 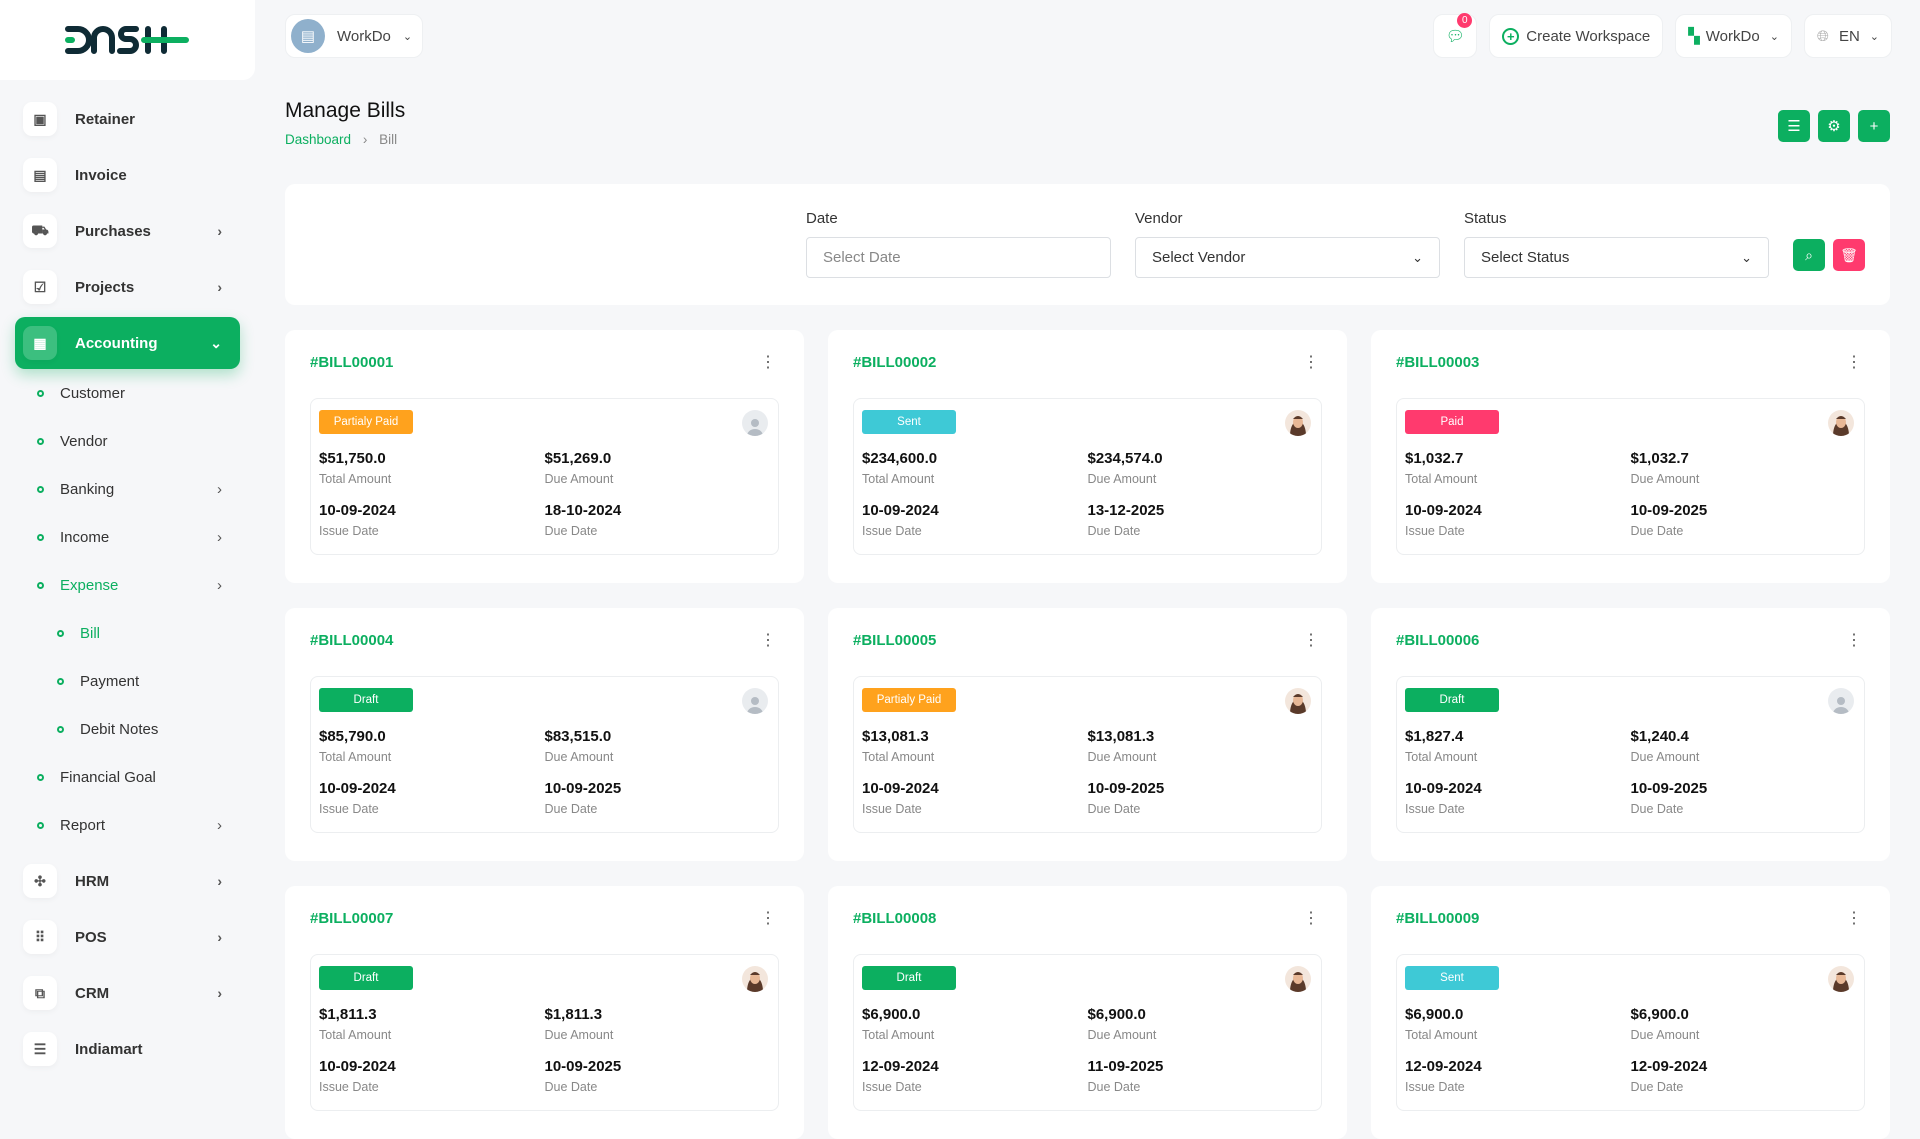 What do you see at coordinates (1849, 255) in the screenshot?
I see `reset-filter-button: 🗑︎` at bounding box center [1849, 255].